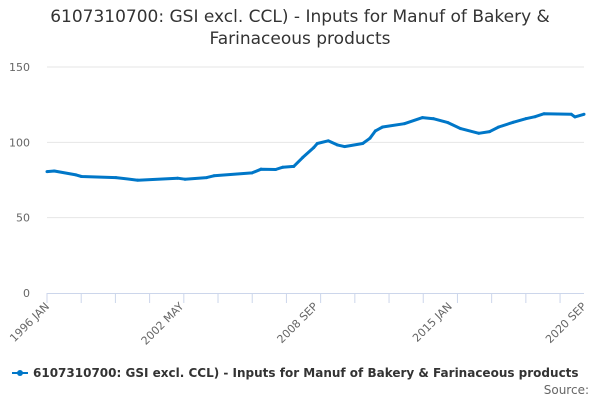 Image resolution: width=600 pixels, height=400 pixels. What do you see at coordinates (26, 293) in the screenshot?
I see `y-tick-label: 0` at bounding box center [26, 293].